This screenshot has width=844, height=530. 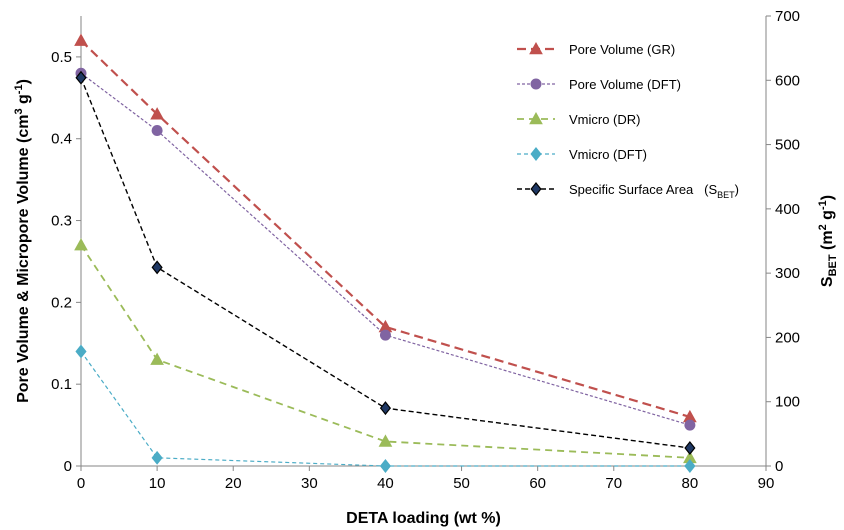 What do you see at coordinates (461, 483) in the screenshot?
I see `x-tick-label: 50` at bounding box center [461, 483].